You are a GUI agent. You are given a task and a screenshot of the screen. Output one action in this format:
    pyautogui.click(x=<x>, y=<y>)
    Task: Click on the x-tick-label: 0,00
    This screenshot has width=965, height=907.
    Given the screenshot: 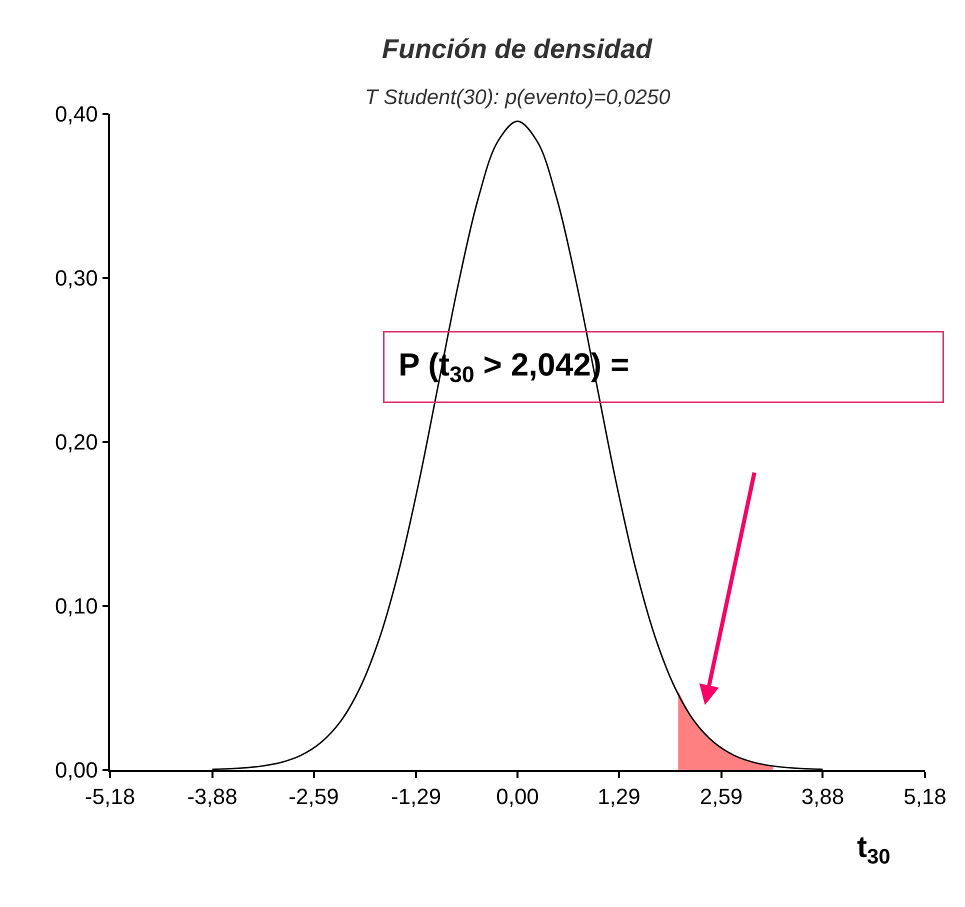 What is the action you would take?
    pyautogui.click(x=517, y=797)
    